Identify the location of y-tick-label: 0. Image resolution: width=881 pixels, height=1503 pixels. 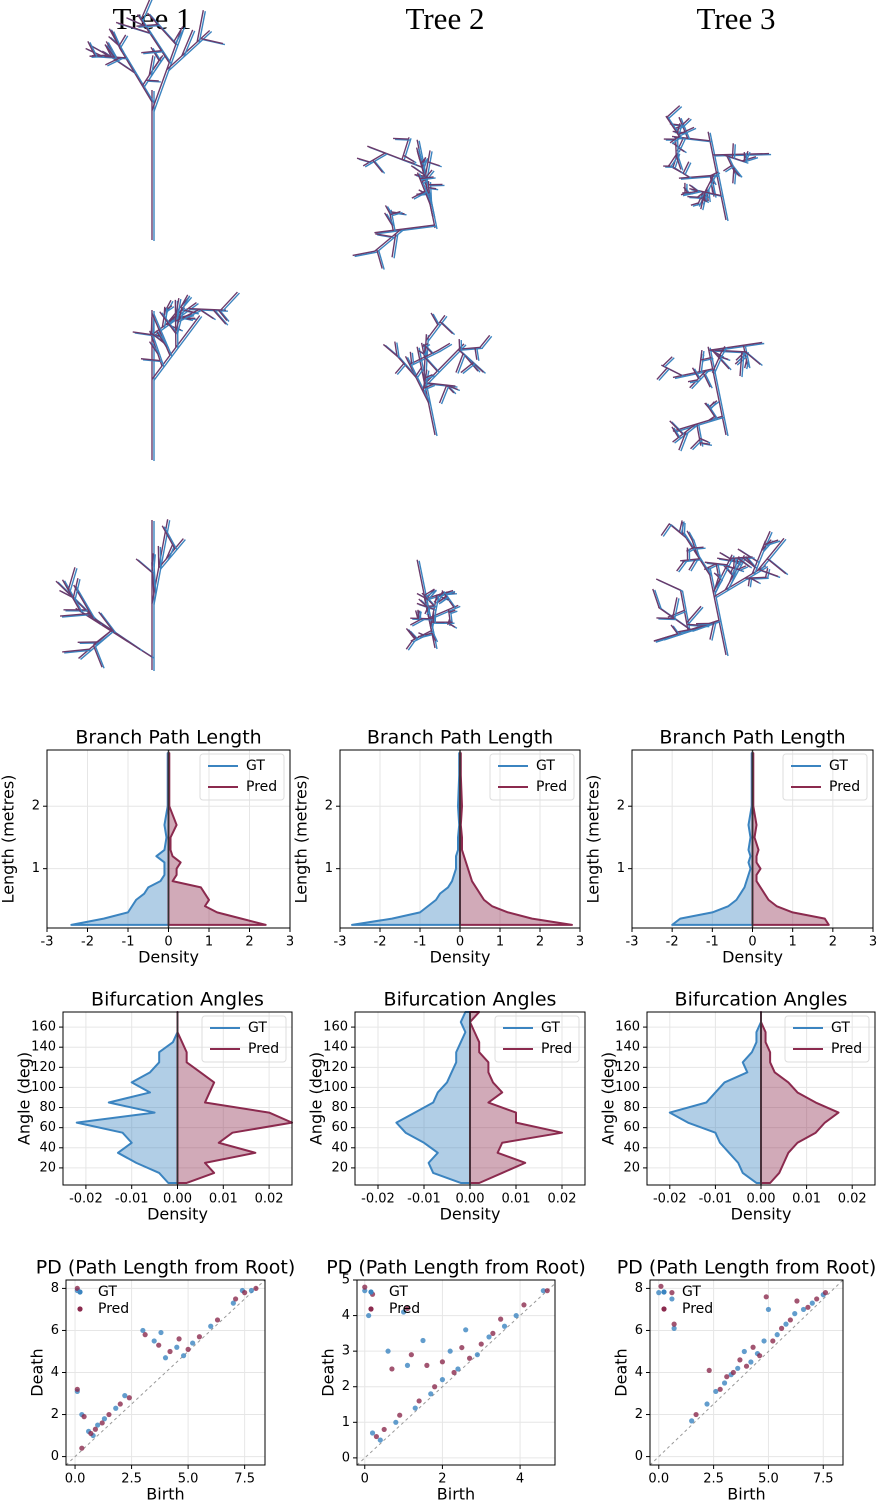
(346, 1457).